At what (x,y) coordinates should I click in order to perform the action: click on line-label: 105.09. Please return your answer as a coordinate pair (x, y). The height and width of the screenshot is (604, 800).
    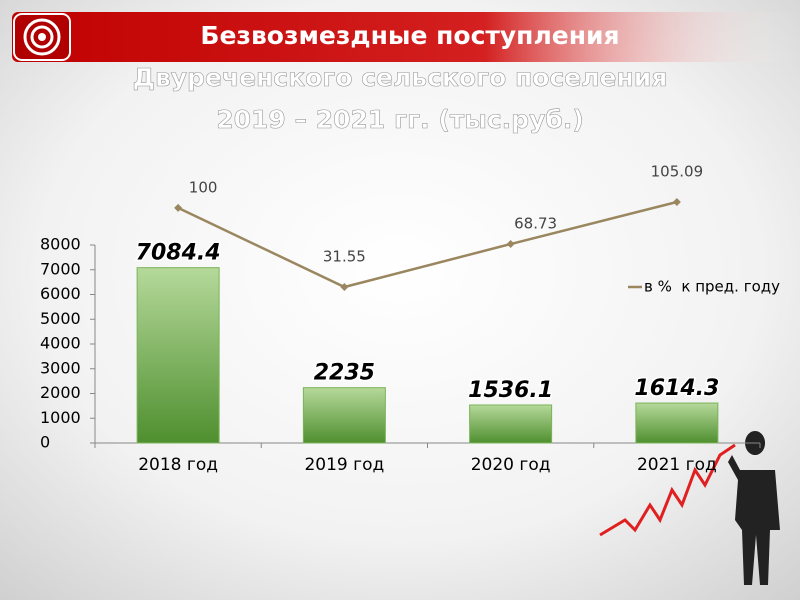
    Looking at the image, I should click on (677, 172).